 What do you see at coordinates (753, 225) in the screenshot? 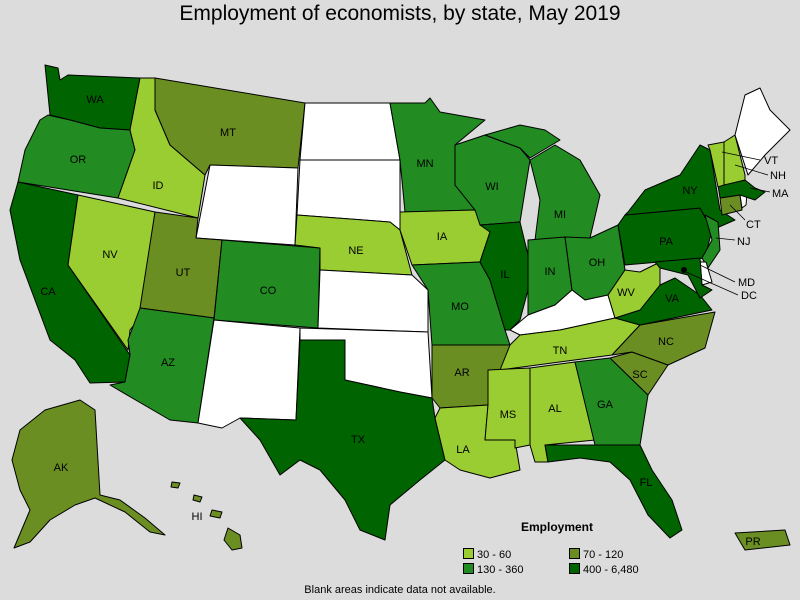
I see `label-ct: CT` at bounding box center [753, 225].